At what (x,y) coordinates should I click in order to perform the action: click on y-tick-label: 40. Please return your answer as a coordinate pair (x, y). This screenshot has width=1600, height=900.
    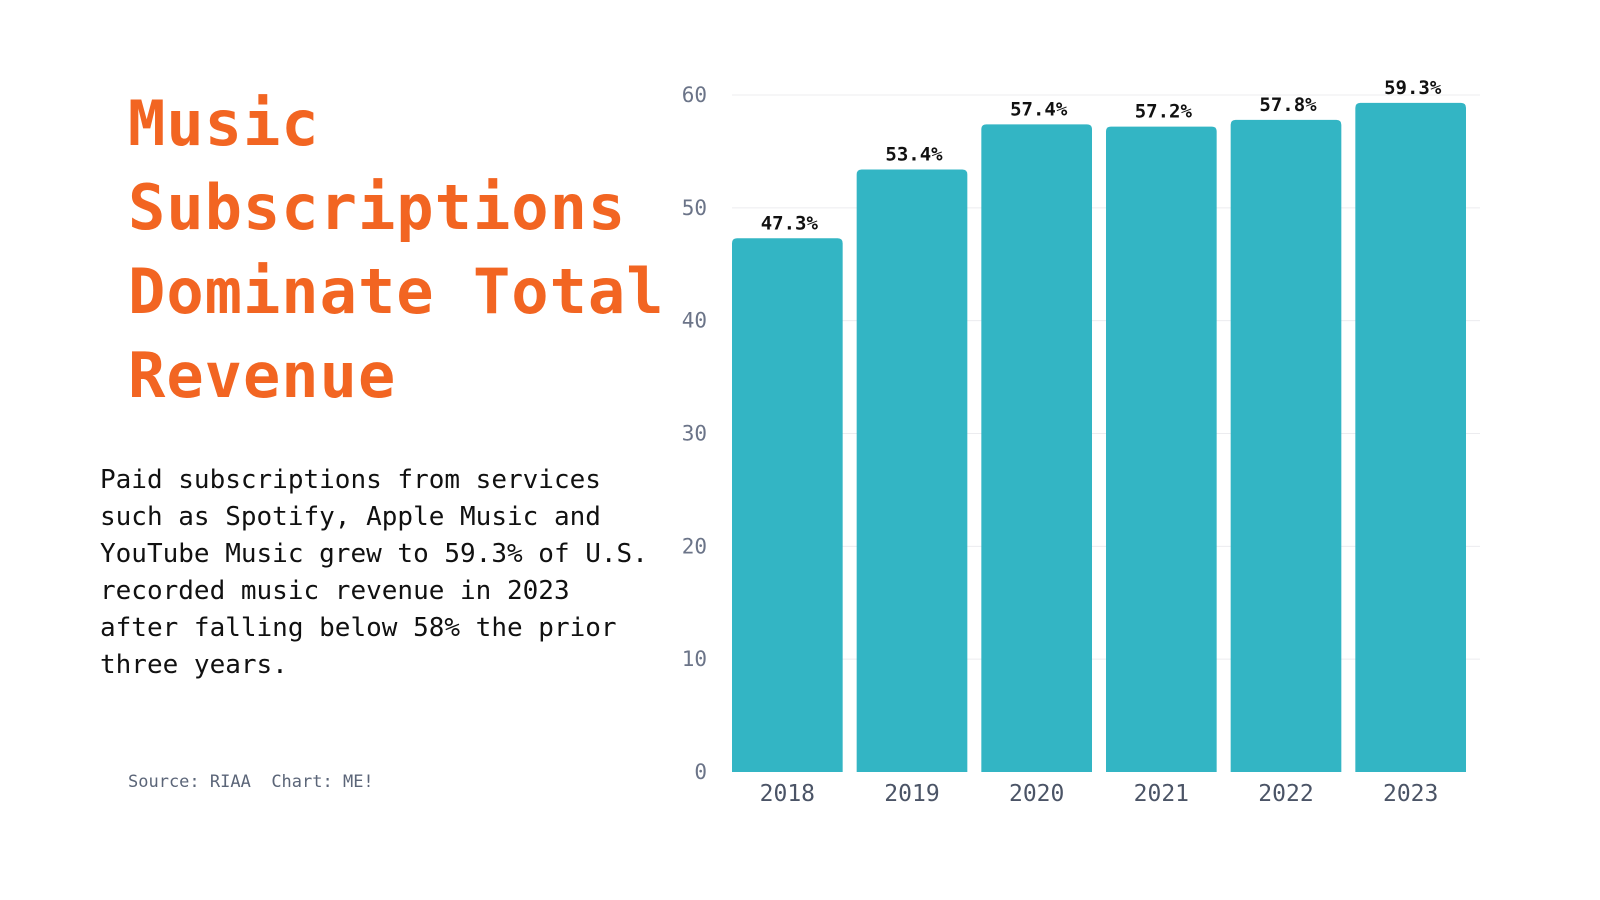
    Looking at the image, I should click on (694, 321).